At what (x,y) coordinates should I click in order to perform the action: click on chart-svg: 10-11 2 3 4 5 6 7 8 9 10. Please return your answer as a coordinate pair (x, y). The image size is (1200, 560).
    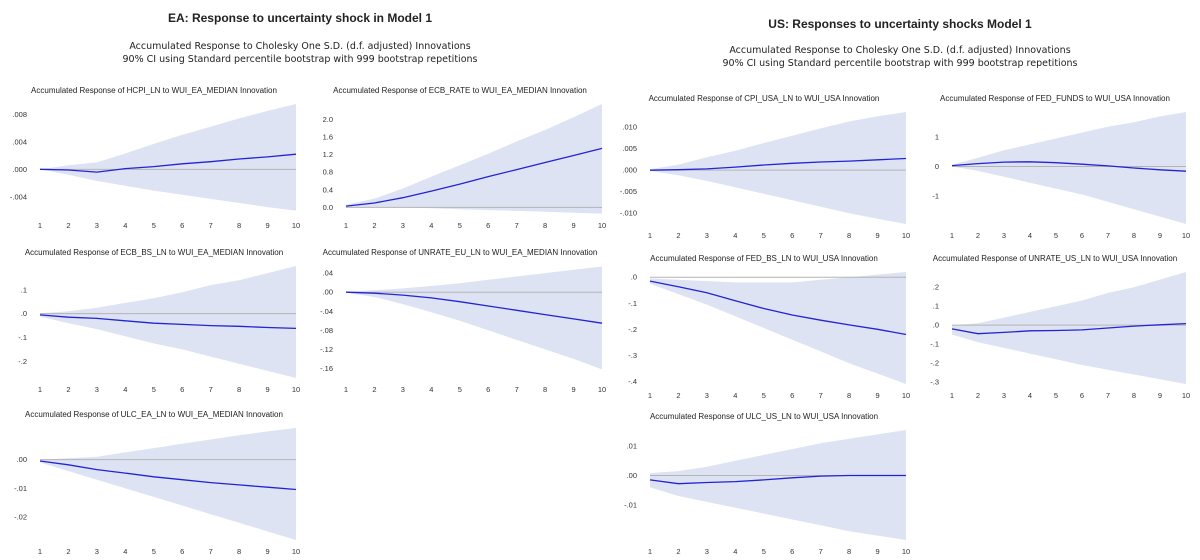
    Looking at the image, I should click on (1061, 176).